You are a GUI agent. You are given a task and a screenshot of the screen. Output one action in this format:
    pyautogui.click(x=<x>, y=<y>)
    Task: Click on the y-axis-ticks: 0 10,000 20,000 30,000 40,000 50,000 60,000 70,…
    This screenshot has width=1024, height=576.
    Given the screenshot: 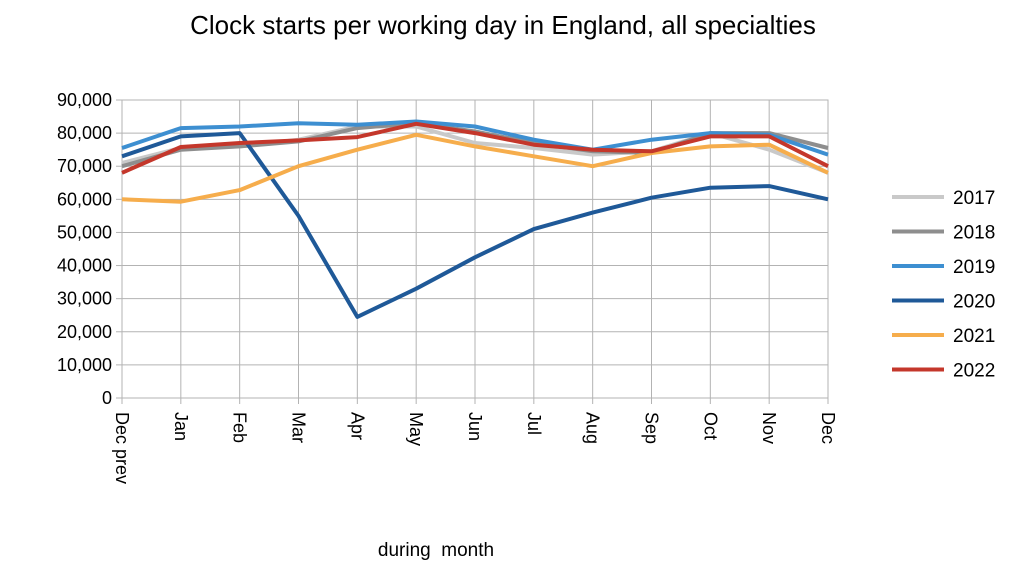 What is the action you would take?
    pyautogui.click(x=84, y=249)
    